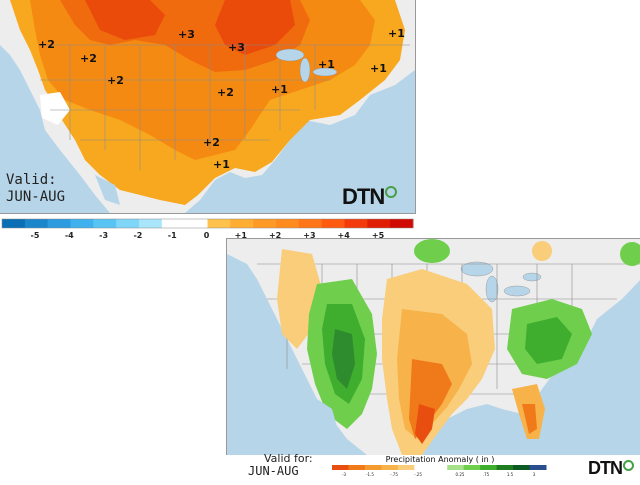  I want to click on legend-tick-label: +2, so click(275, 235).